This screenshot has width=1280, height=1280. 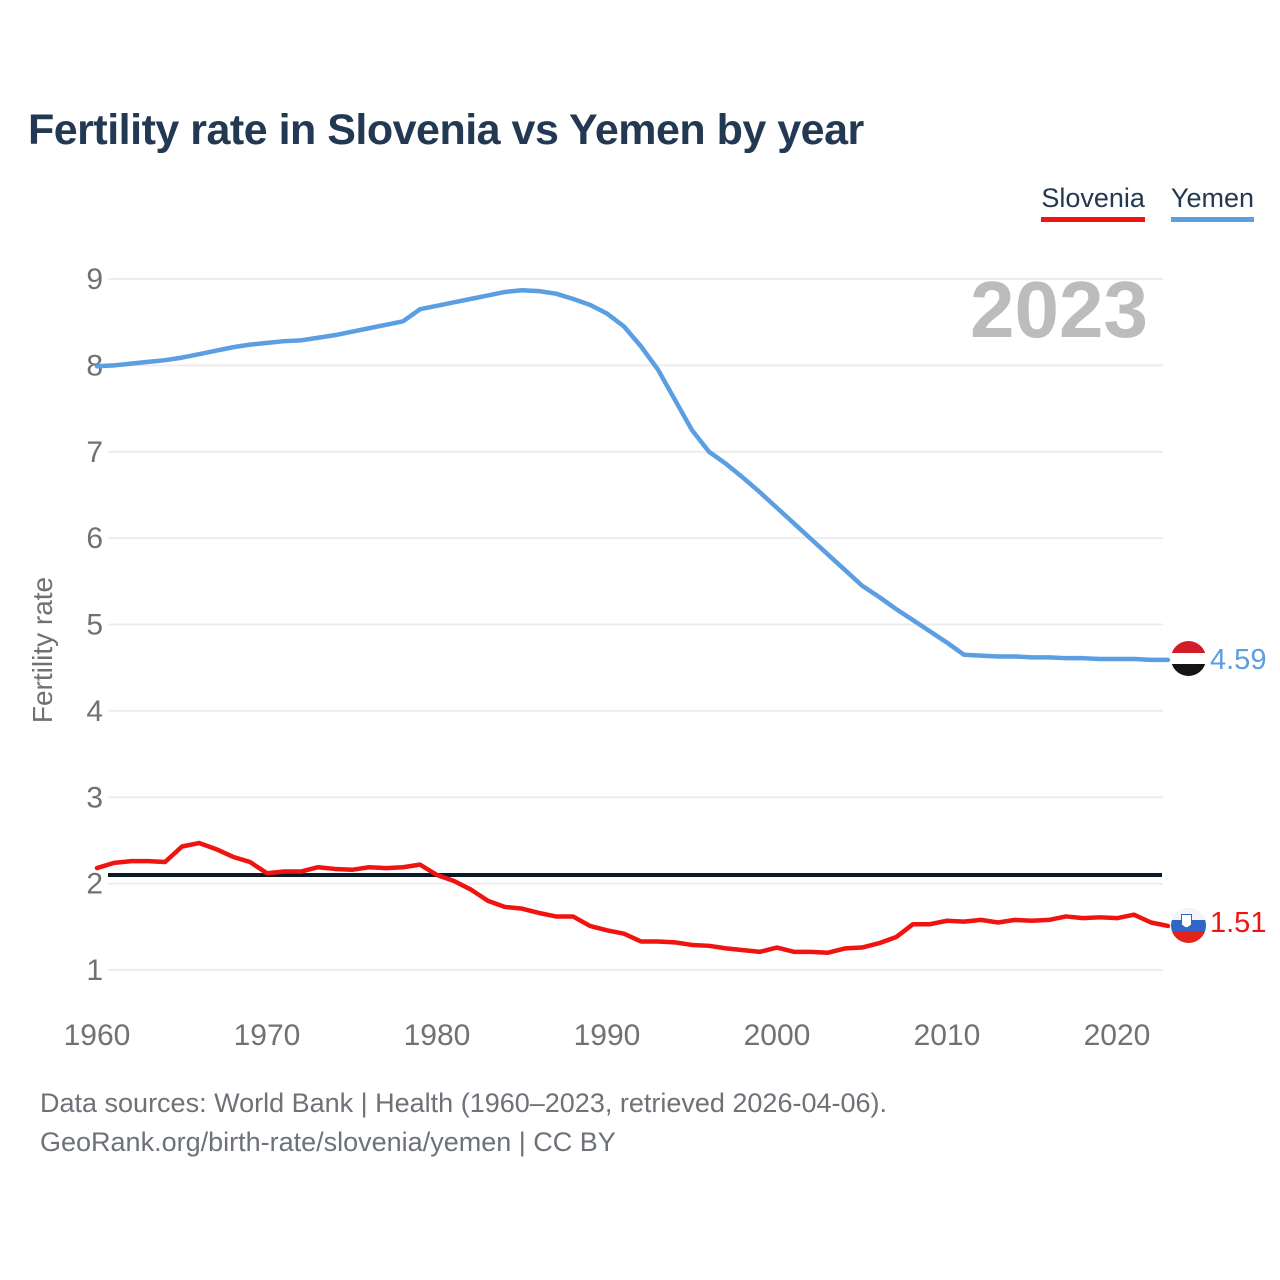 I want to click on y-tick-label: 2, so click(x=94, y=884).